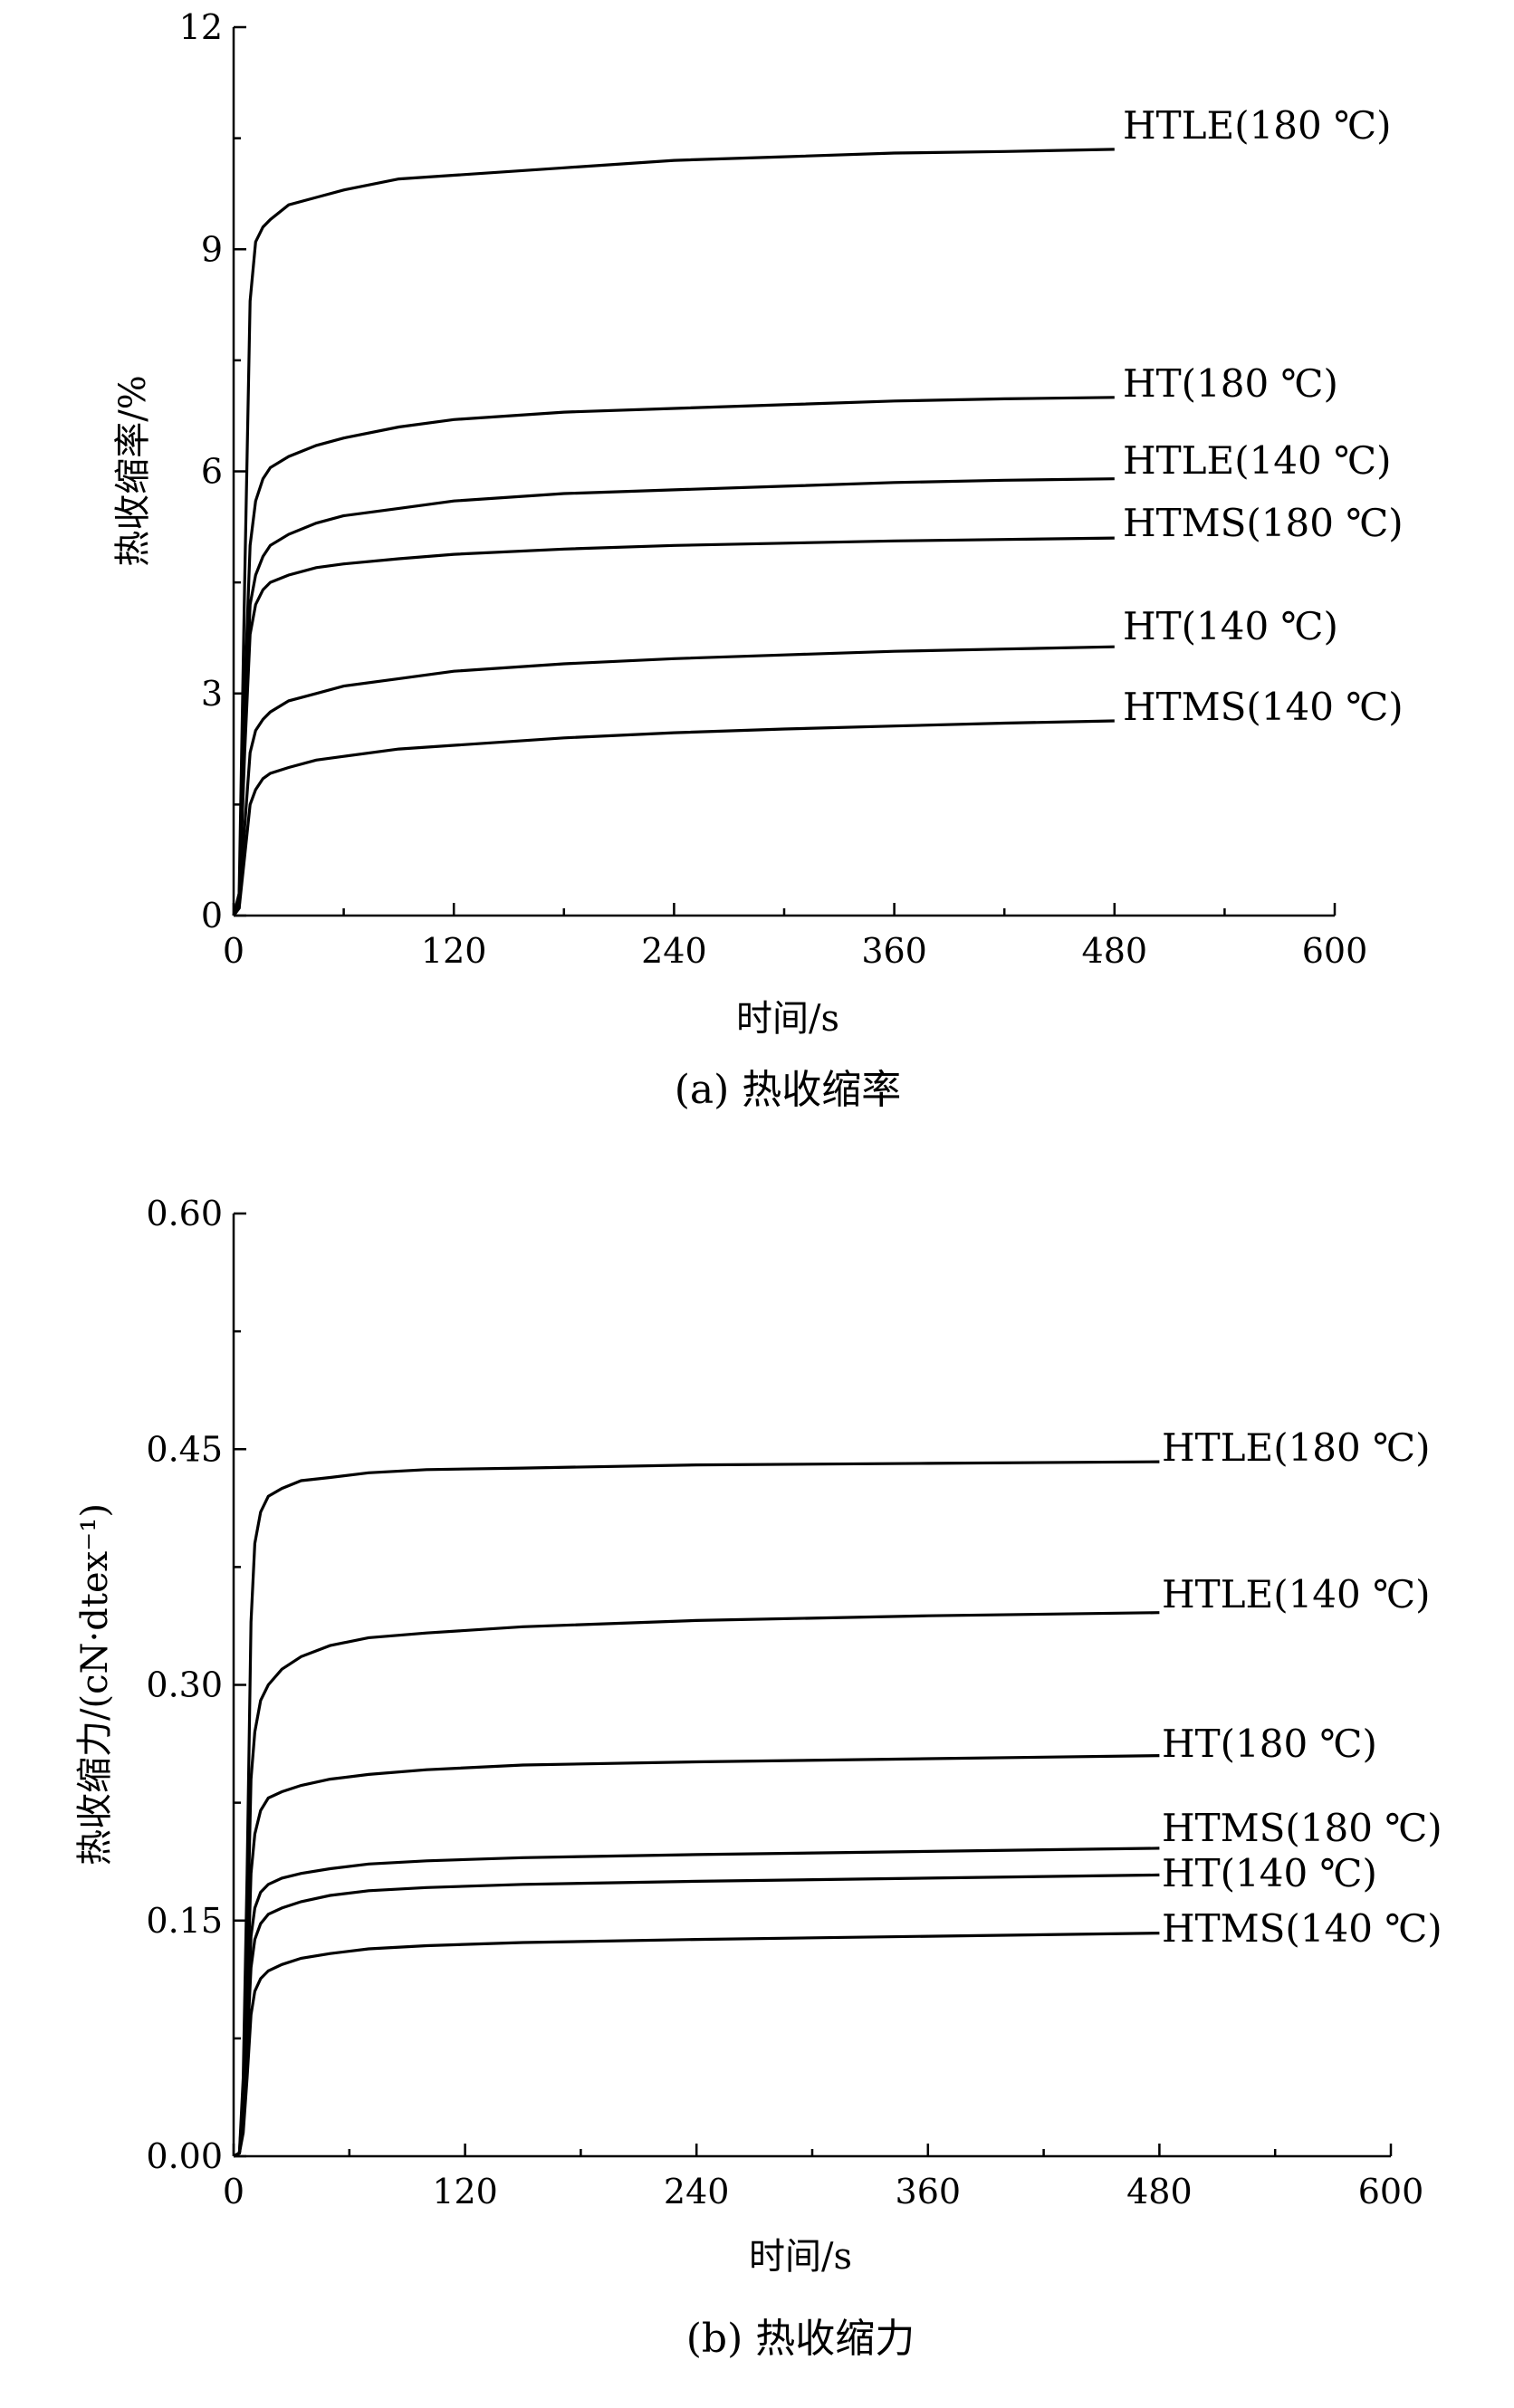 The height and width of the screenshot is (2408, 1514). What do you see at coordinates (184, 1921) in the screenshot?
I see `y-tick-label: 0.15` at bounding box center [184, 1921].